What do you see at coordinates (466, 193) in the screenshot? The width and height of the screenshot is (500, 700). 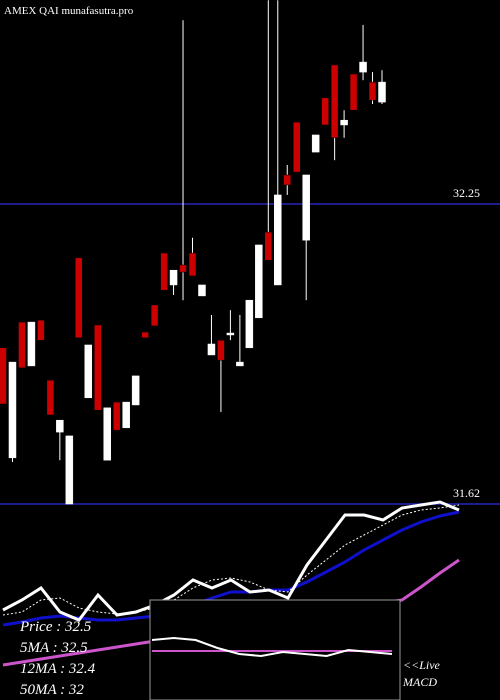 I see `y-tick-label: 32.25` at bounding box center [466, 193].